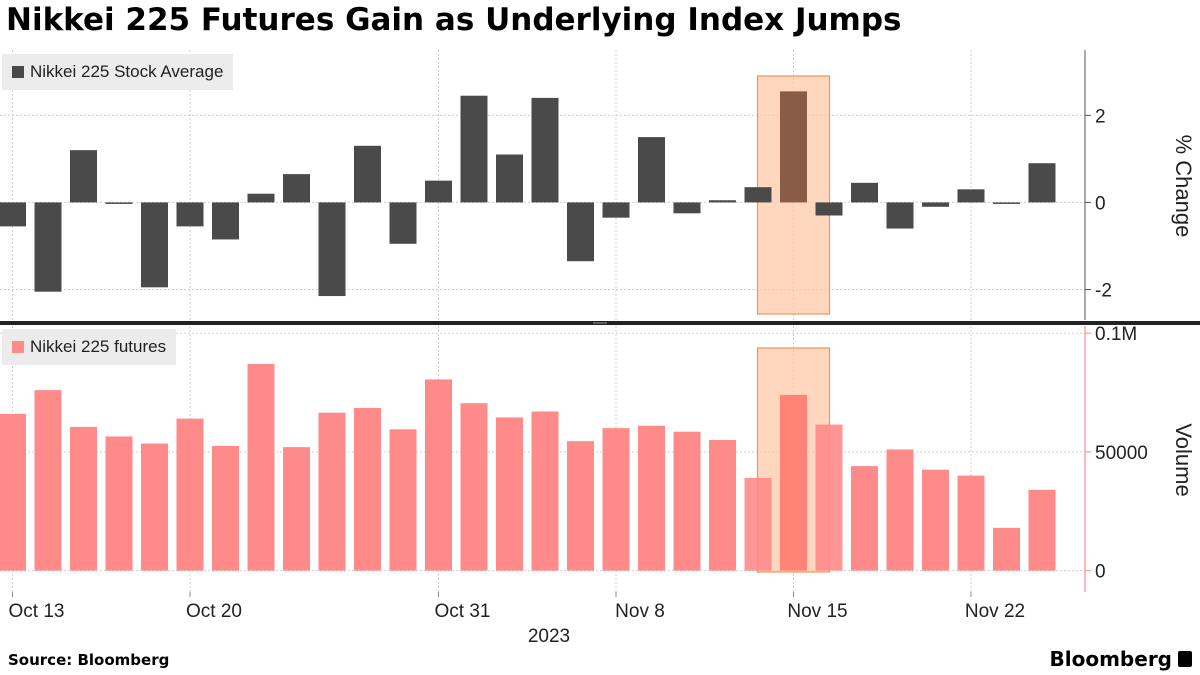 This screenshot has width=1200, height=675. What do you see at coordinates (1103, 291) in the screenshot?
I see `ytick-label-top-2: -2` at bounding box center [1103, 291].